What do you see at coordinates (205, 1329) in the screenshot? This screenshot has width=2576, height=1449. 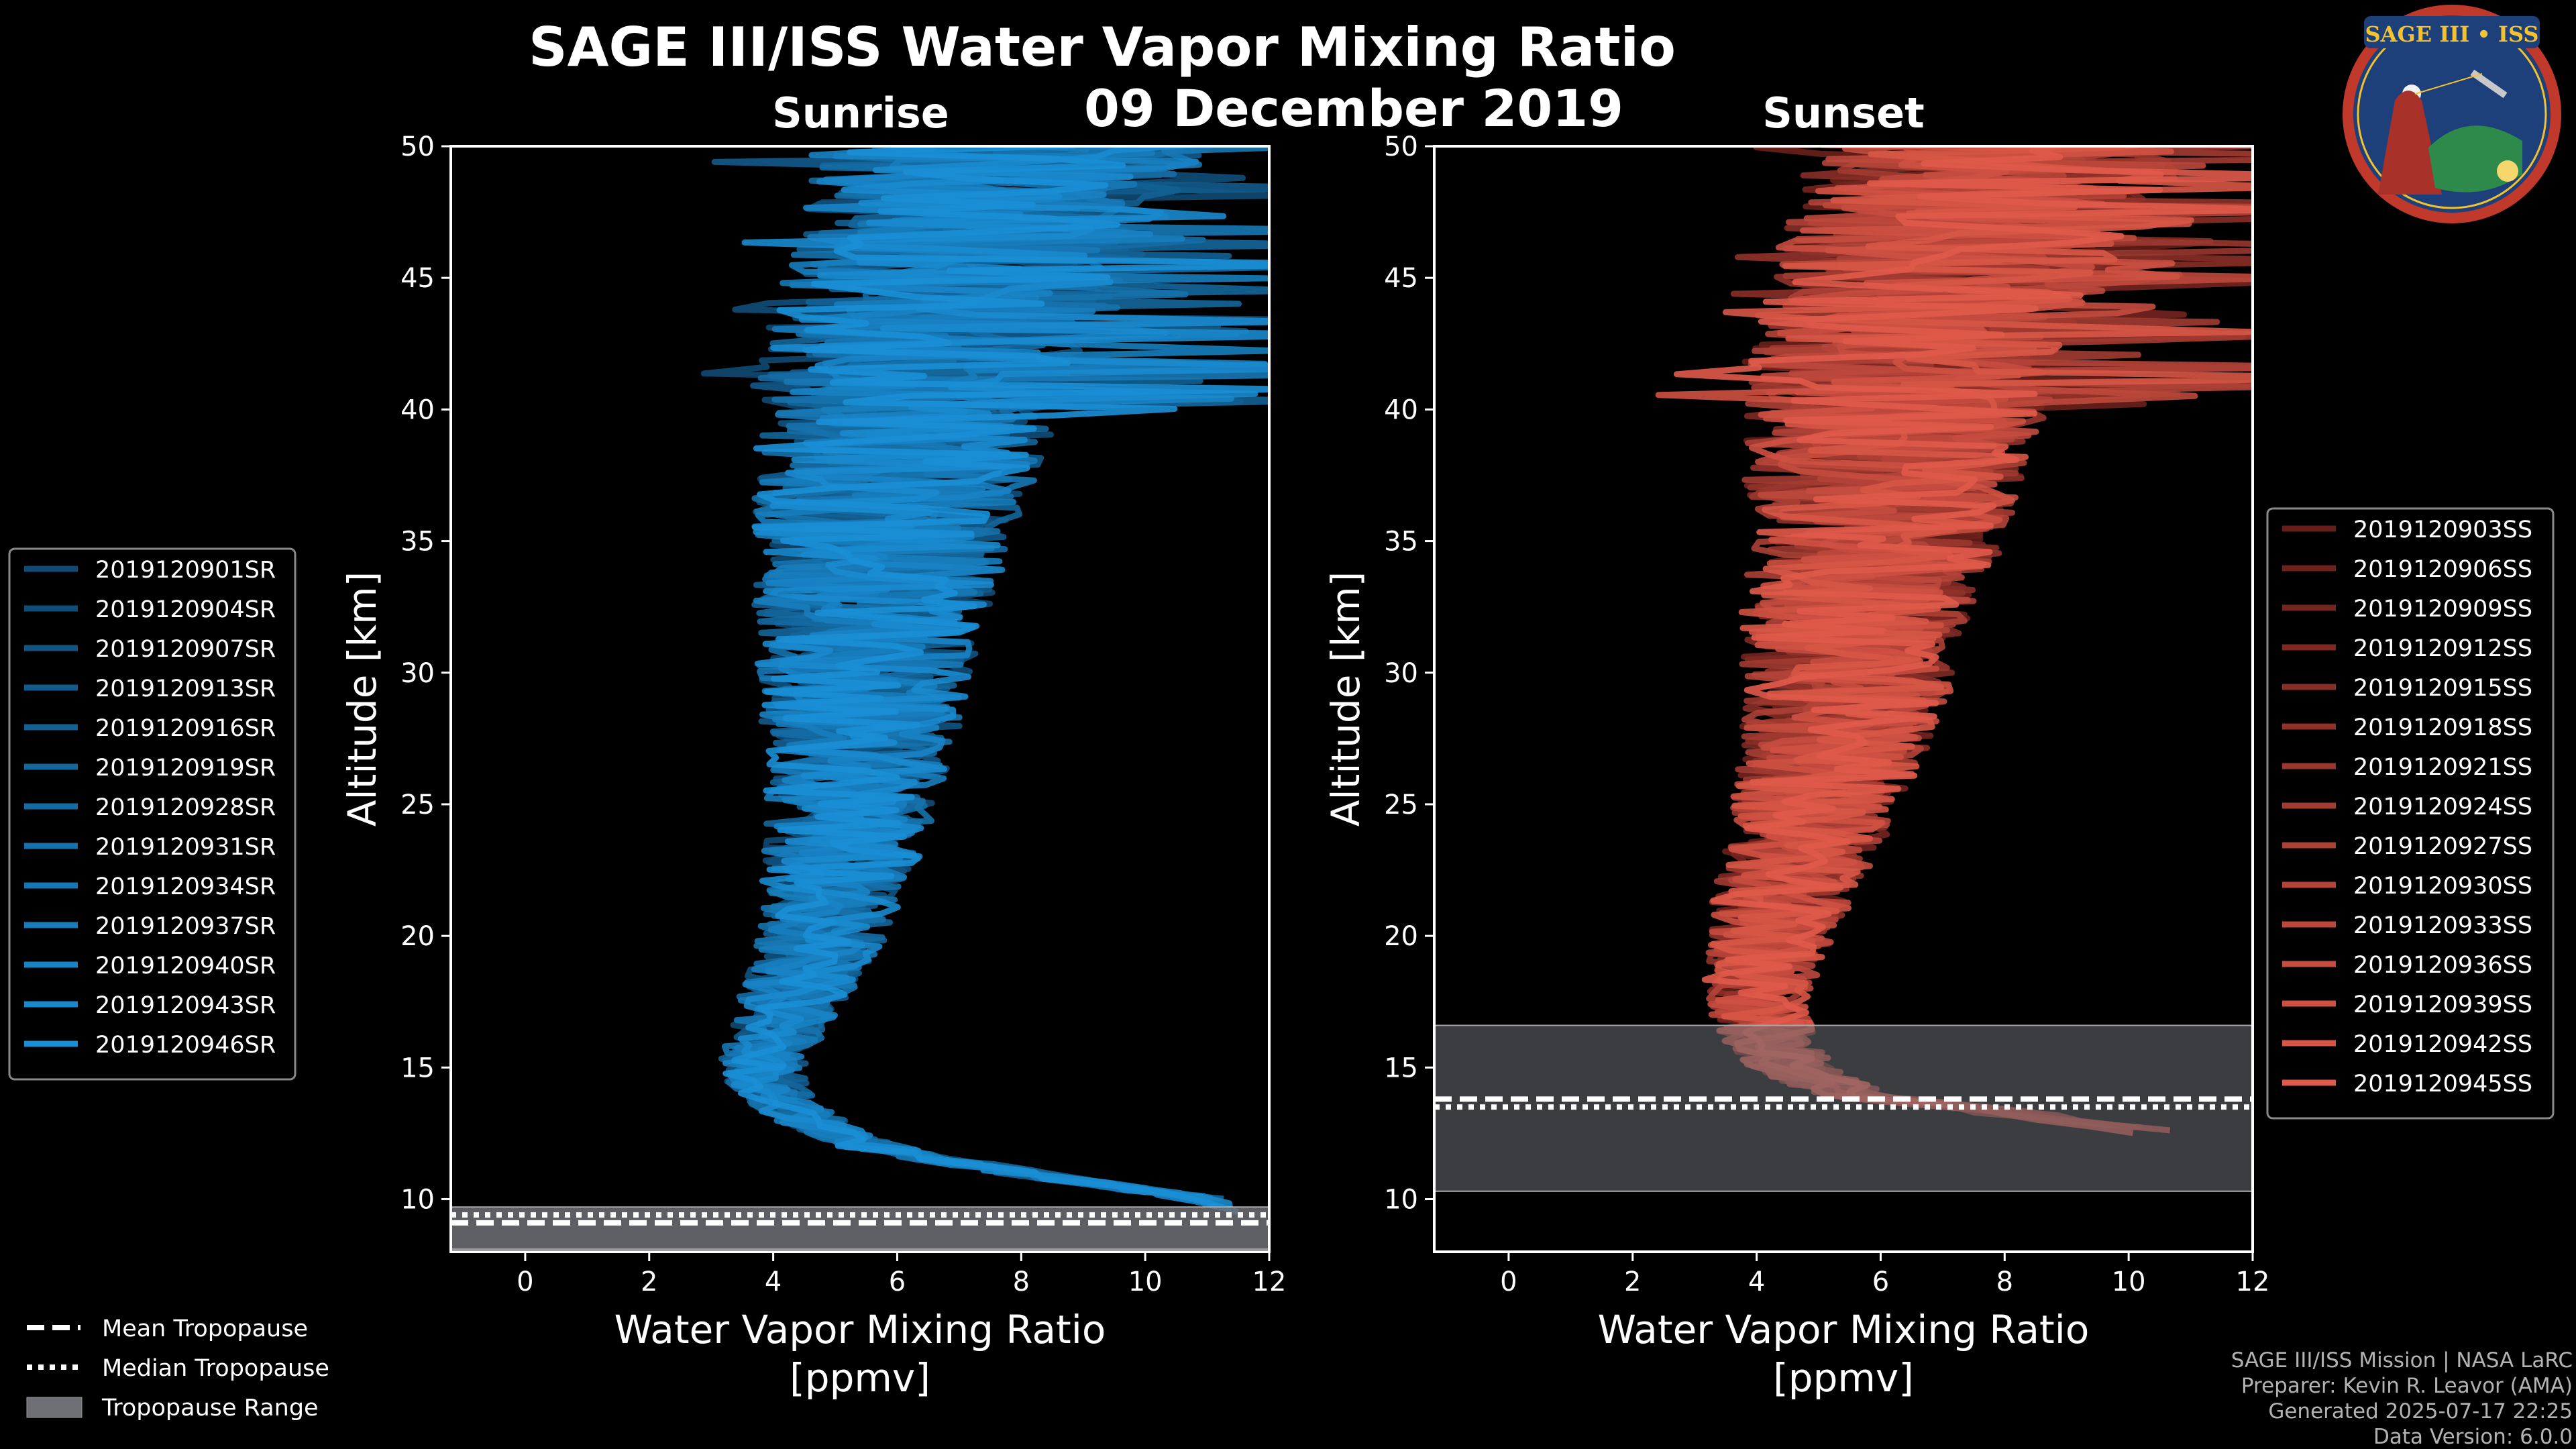 I see `mean-tropopause-label: Mean Tropopause` at bounding box center [205, 1329].